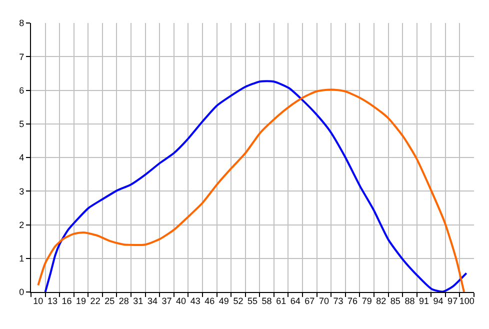  I want to click on x-tick-label: 16, so click(67, 301).